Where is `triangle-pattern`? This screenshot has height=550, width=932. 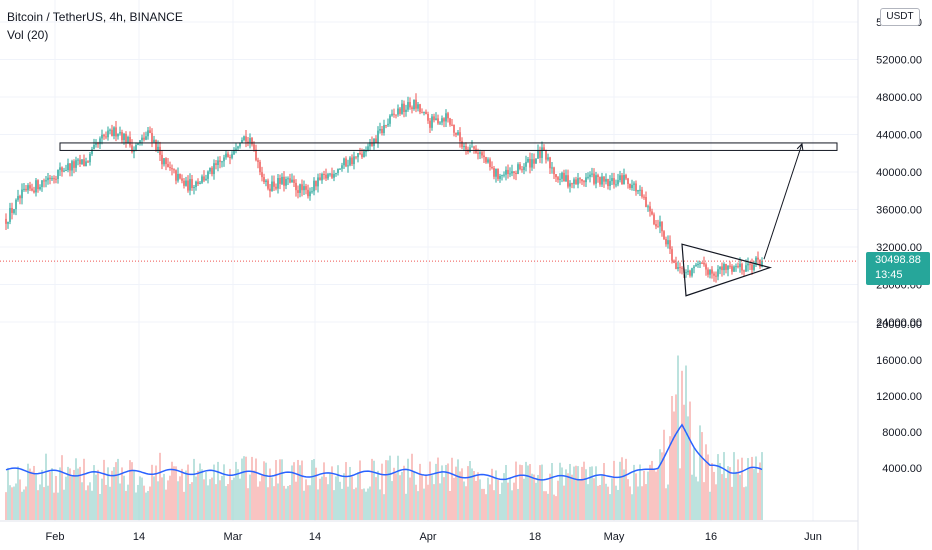
triangle-pattern is located at coordinates (727, 270).